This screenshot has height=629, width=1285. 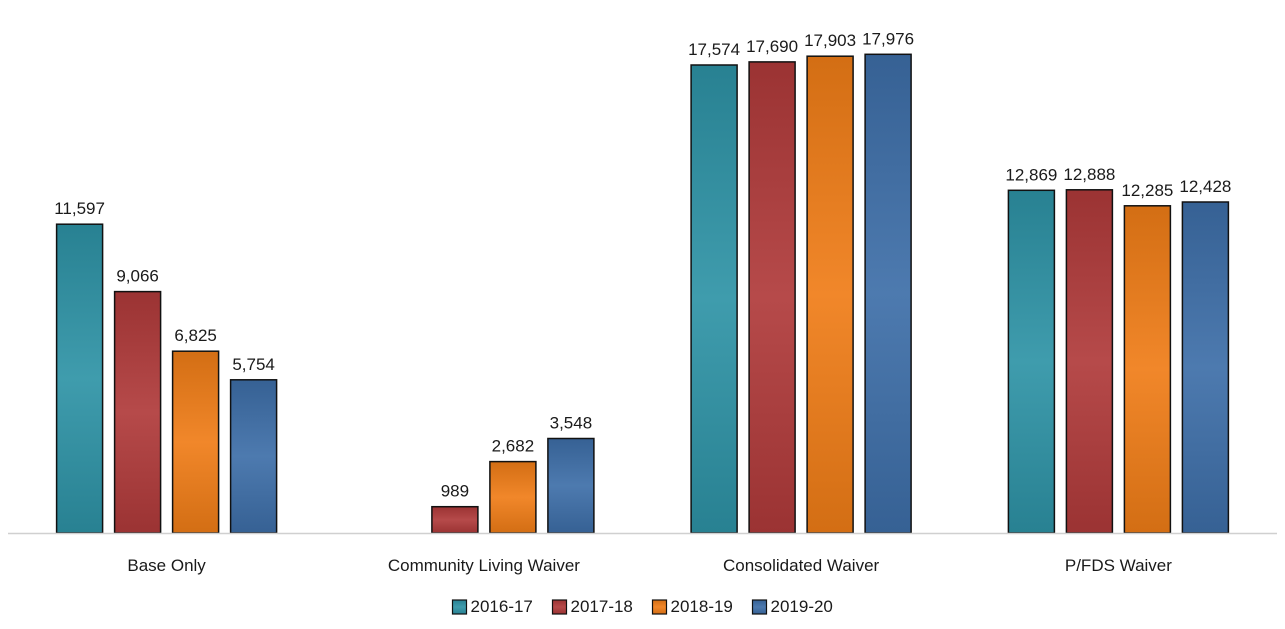 I want to click on category-label: P/FDS Waiver, so click(x=1118, y=565).